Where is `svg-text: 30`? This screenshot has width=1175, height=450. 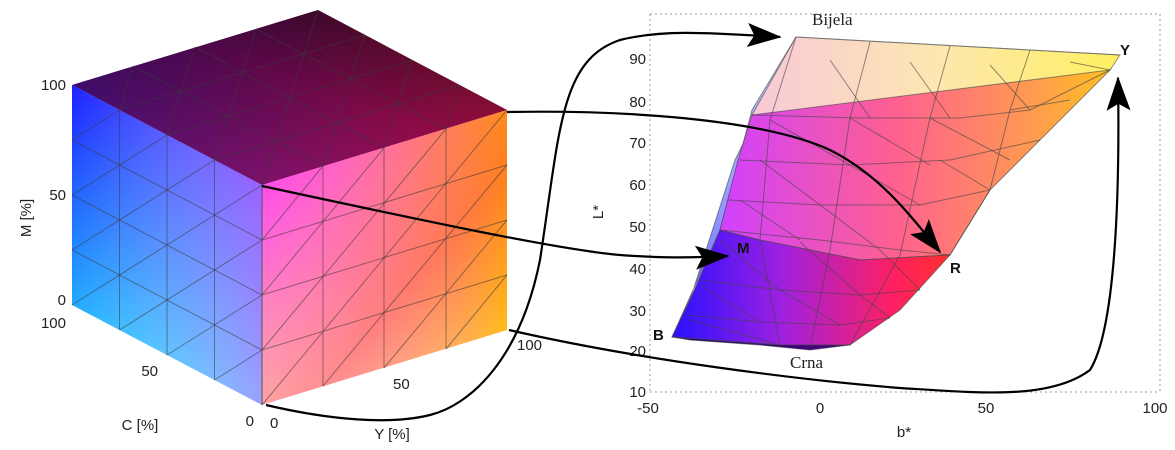
svg-text: 30 is located at coordinates (637, 311).